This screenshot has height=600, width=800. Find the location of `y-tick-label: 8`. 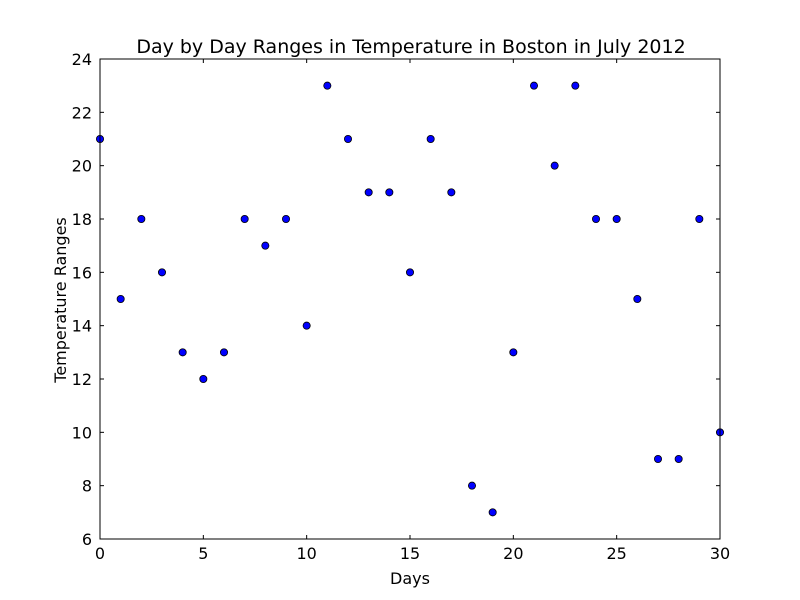

y-tick-label: 8 is located at coordinates (87, 486).